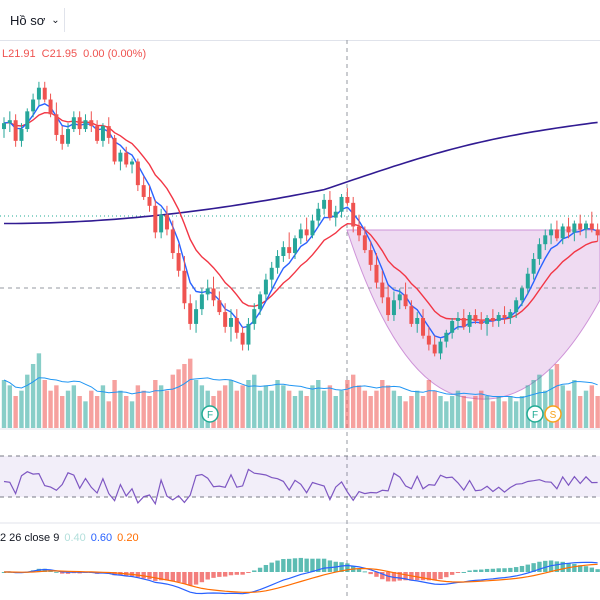  I want to click on event-marker-label: S, so click(553, 415).